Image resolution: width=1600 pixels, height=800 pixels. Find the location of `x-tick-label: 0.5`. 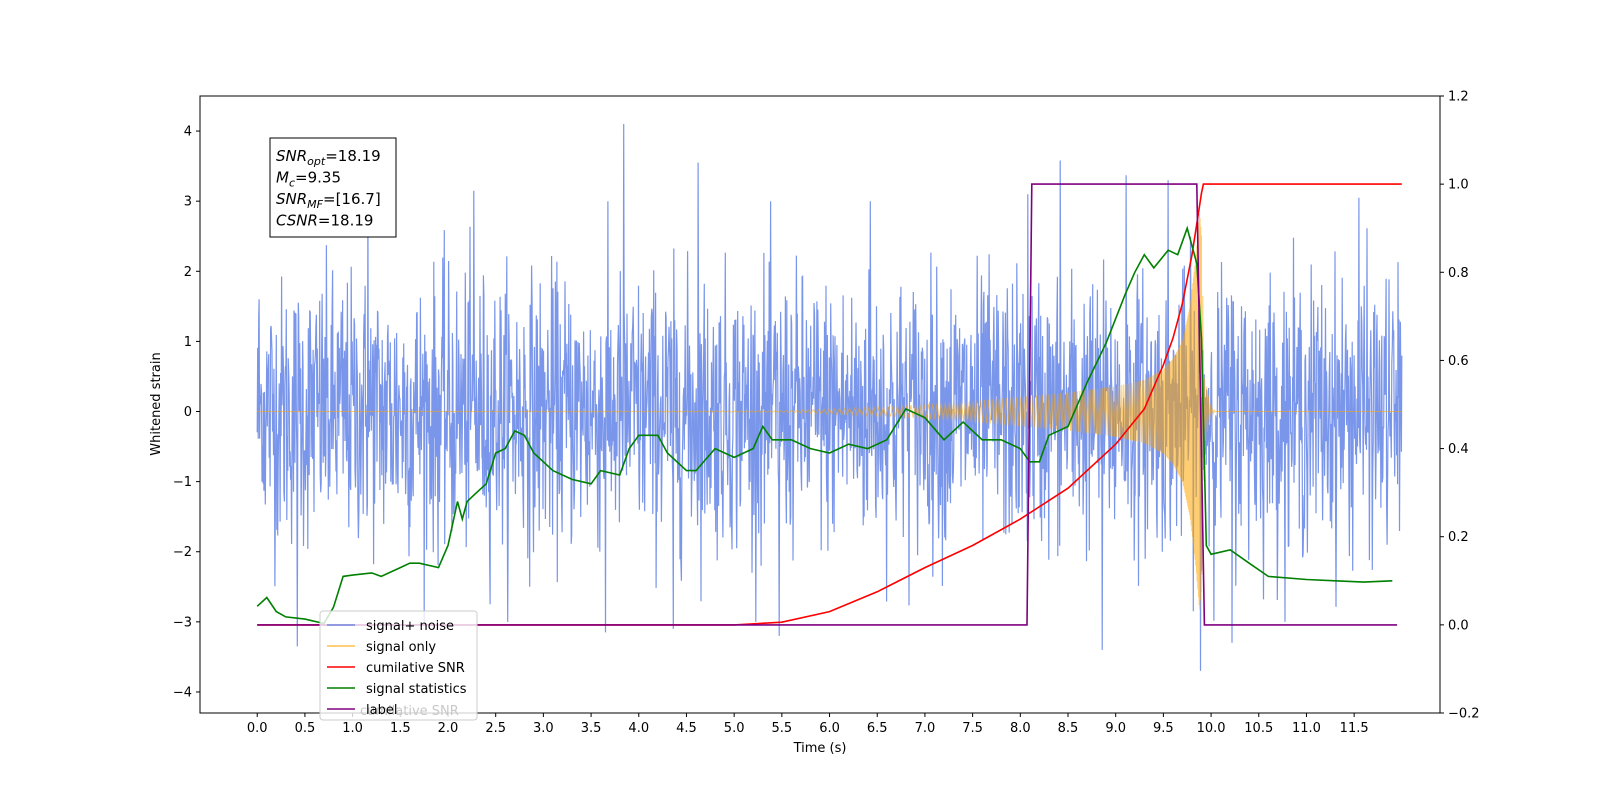

x-tick-label: 0.5 is located at coordinates (305, 728).